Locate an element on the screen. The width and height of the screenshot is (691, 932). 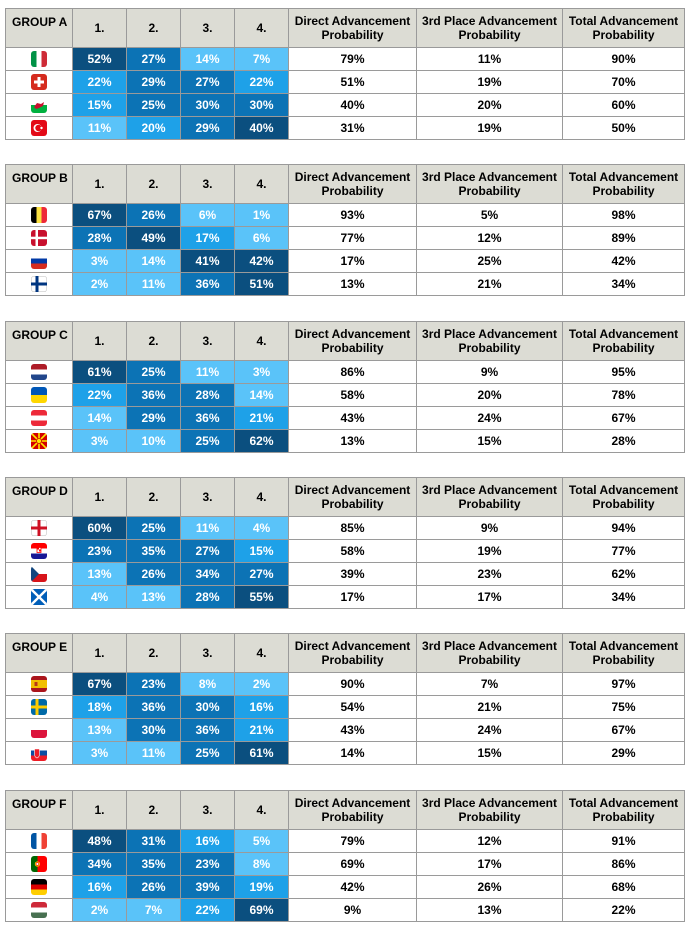
position-3-probability: 34% is located at coordinates (207, 574).